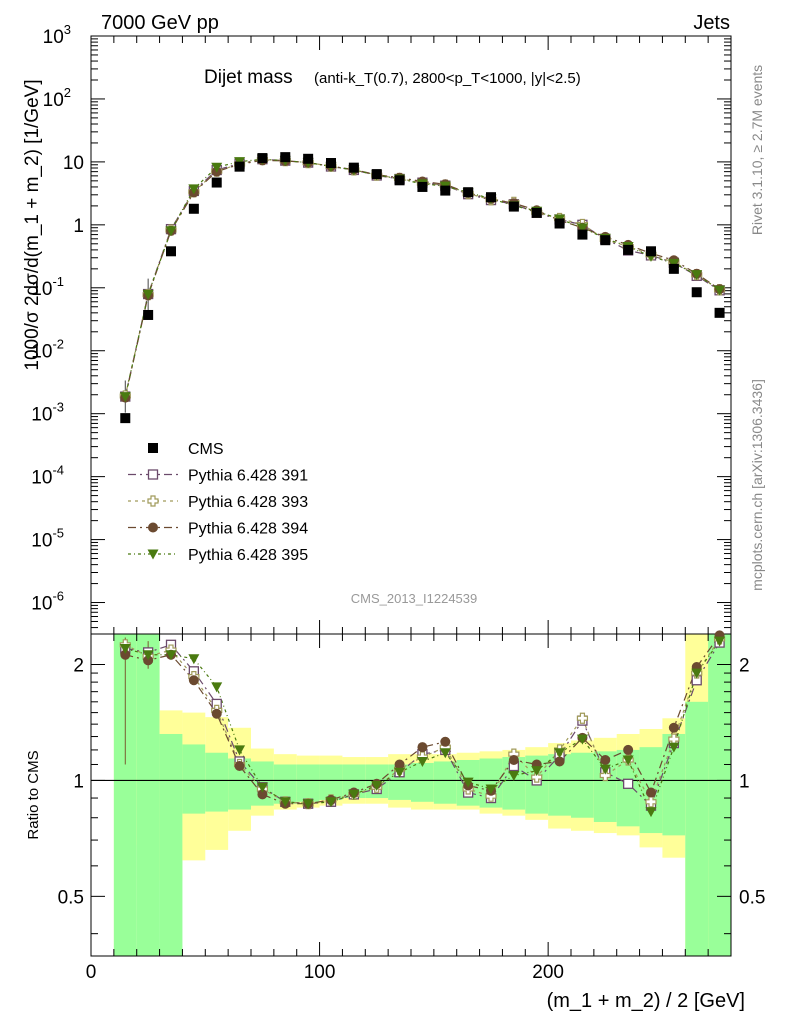  I want to click on x-tick-label: 0, so click(91, 972).